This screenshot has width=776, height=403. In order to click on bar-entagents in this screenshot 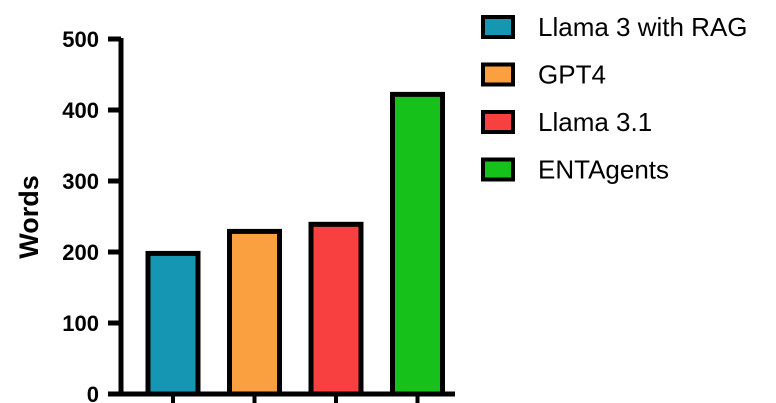, I will do `click(417, 244)`.